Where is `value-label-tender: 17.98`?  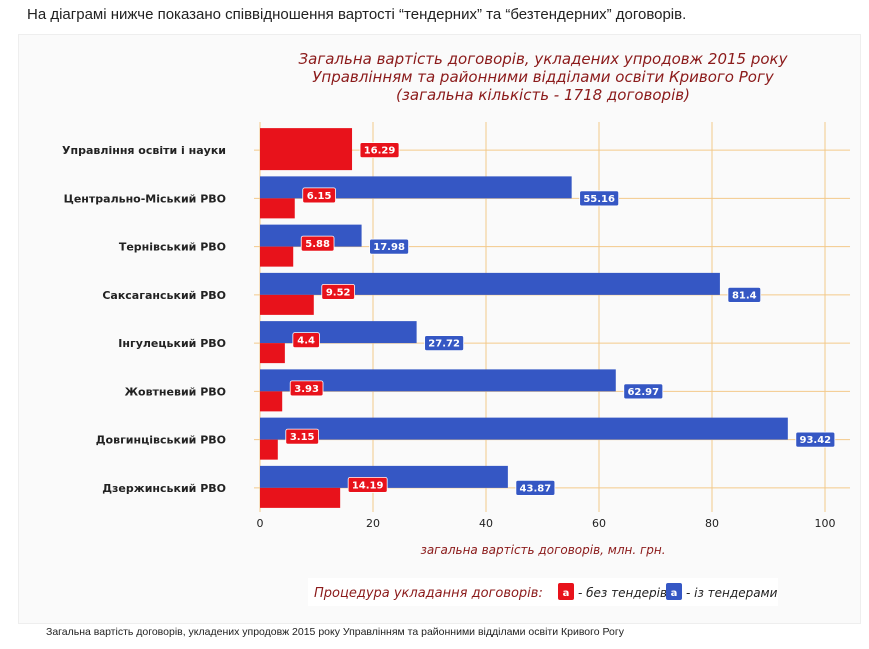 value-label-tender: 17.98 is located at coordinates (389, 247).